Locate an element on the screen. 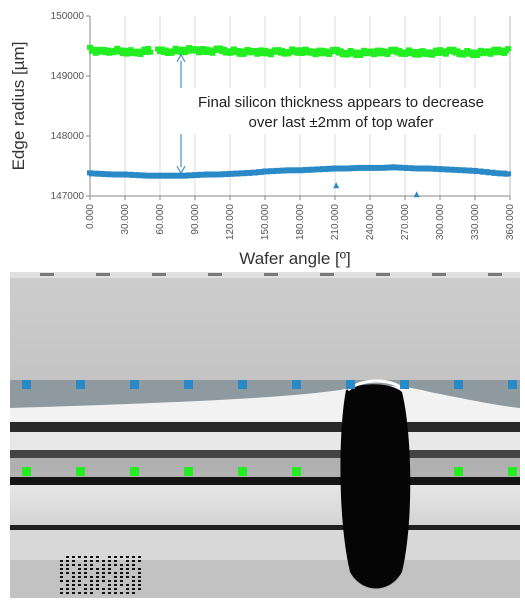 This screenshot has width=525, height=600. green-marker is located at coordinates (26, 471).